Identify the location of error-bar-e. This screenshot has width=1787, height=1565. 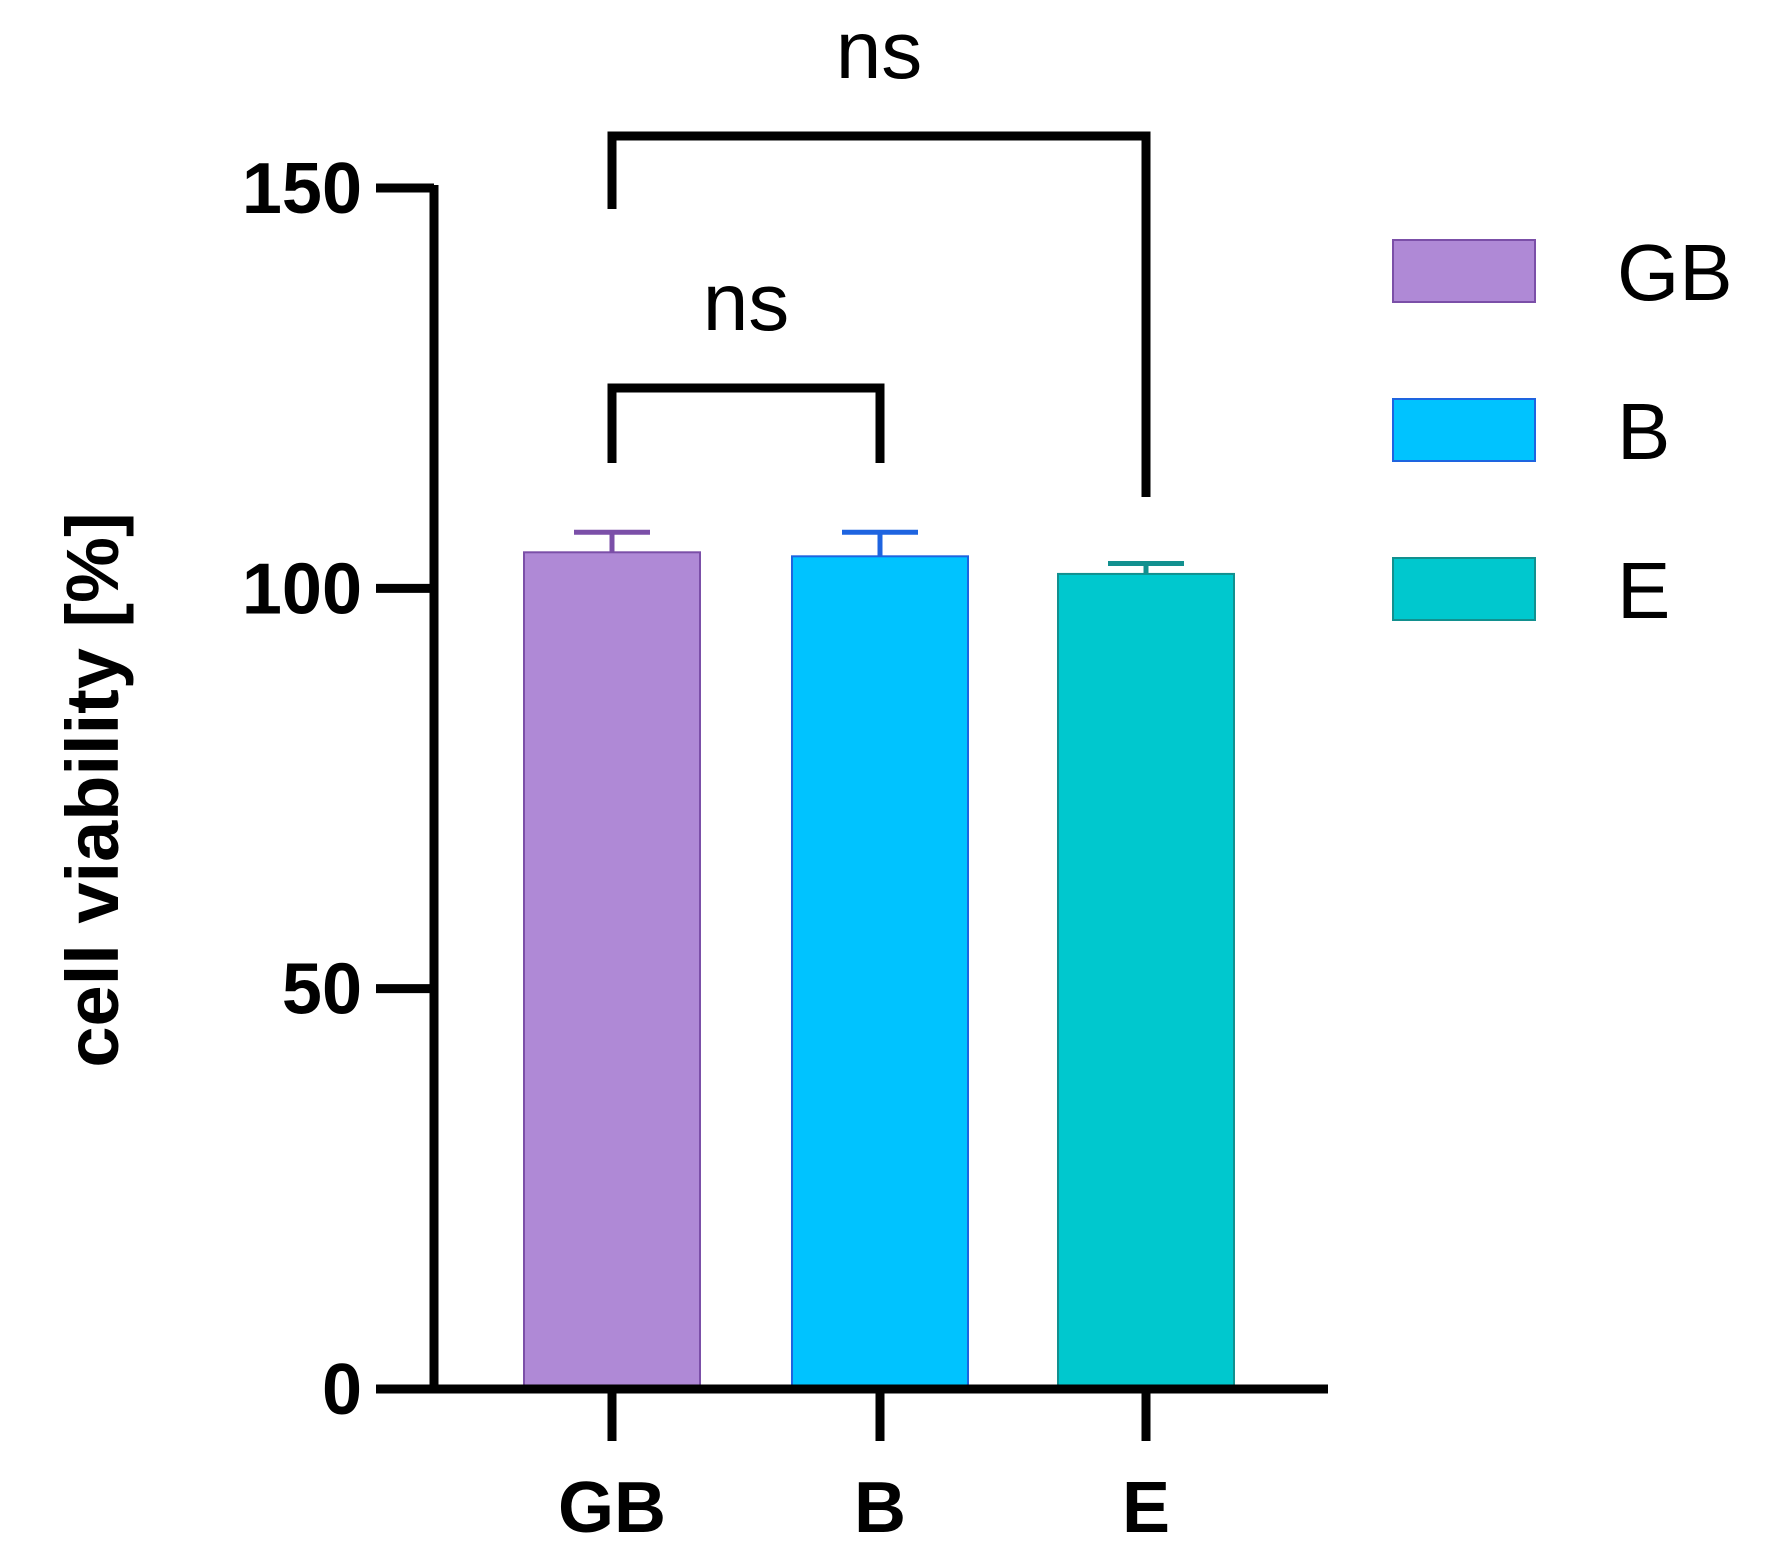
(1146, 567).